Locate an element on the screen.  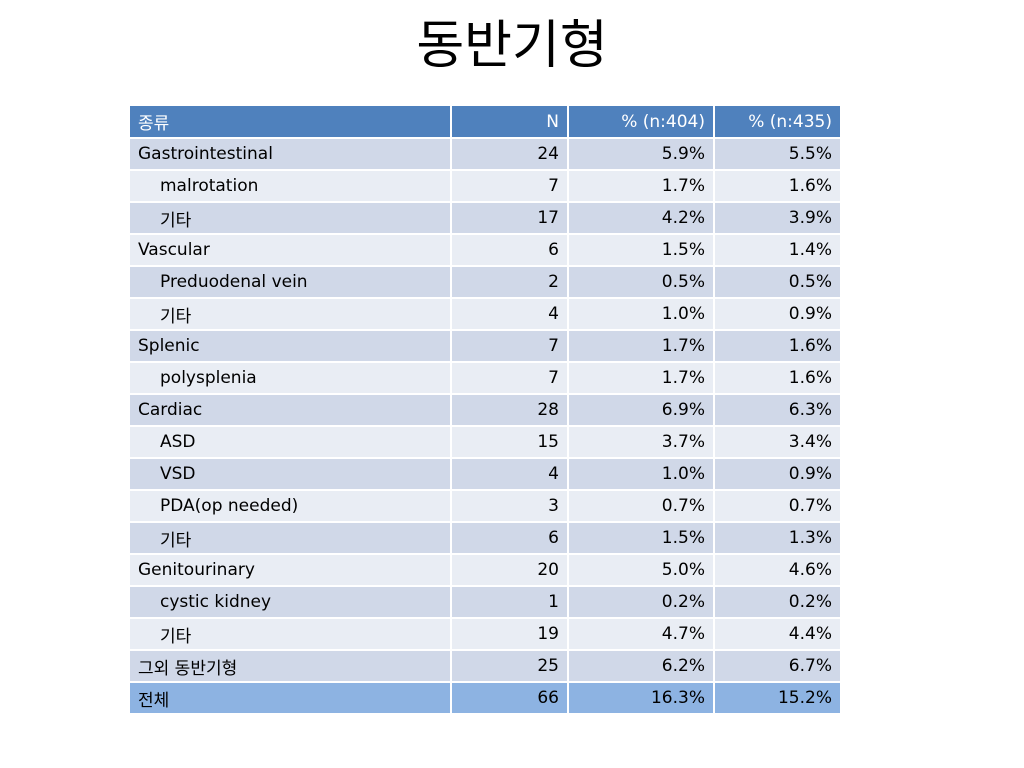
row-label-cell: Splenic is located at coordinates (290, 346).